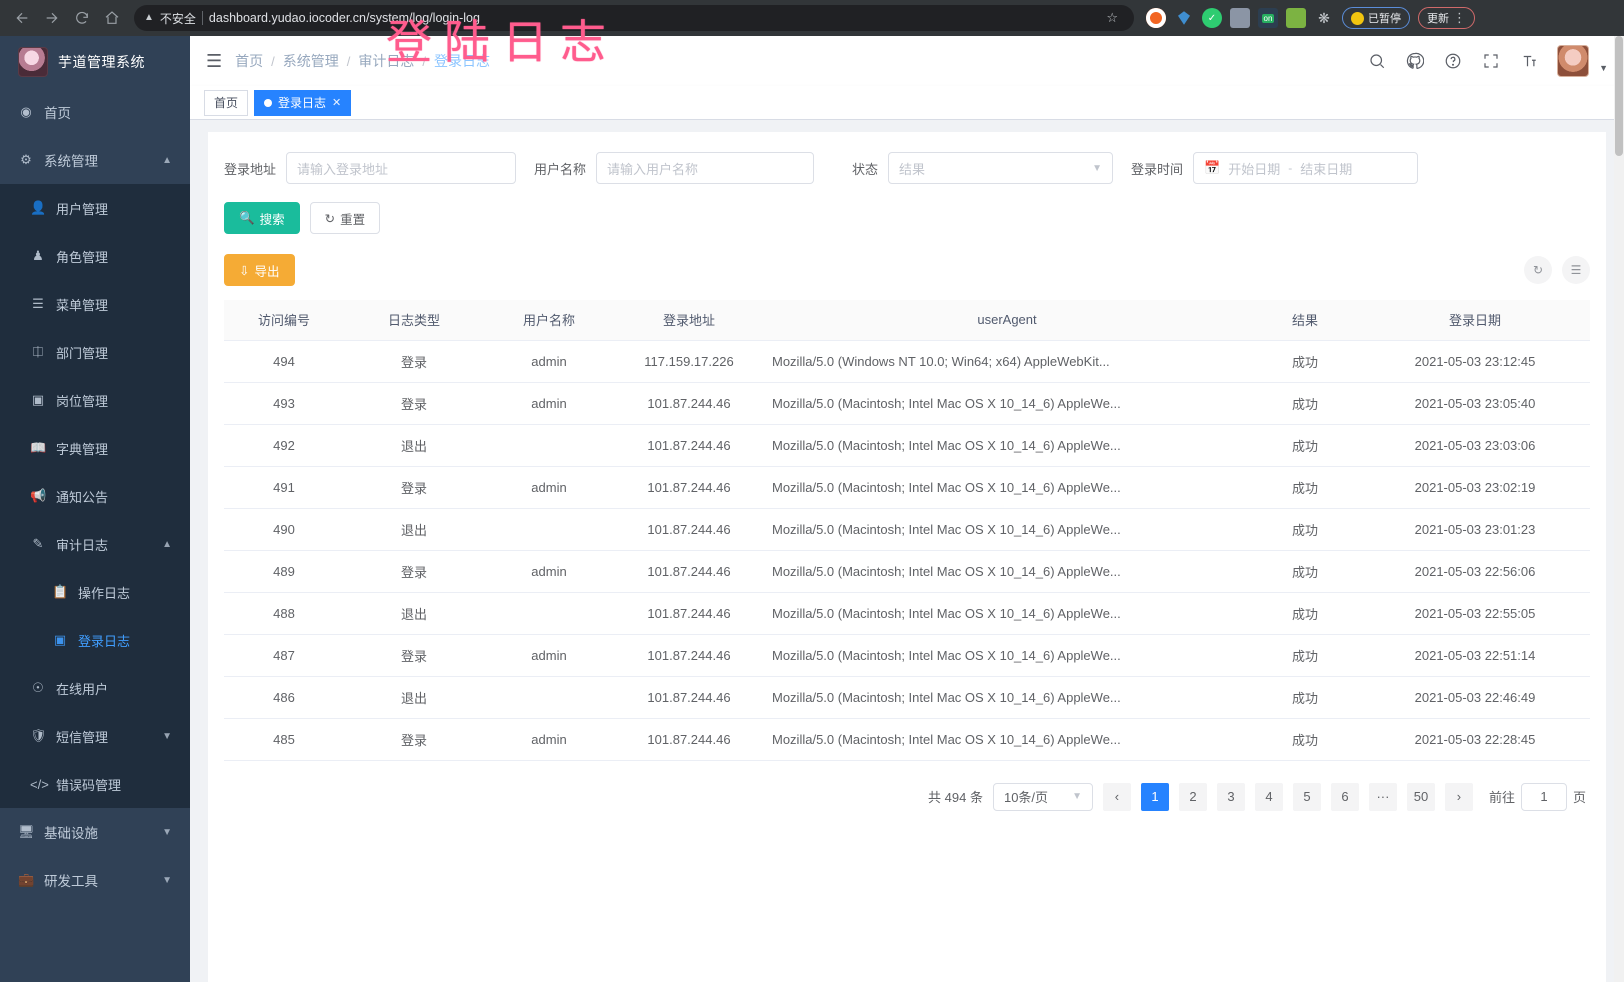 The width and height of the screenshot is (1624, 982). What do you see at coordinates (82, 18) in the screenshot?
I see `reload-icon` at bounding box center [82, 18].